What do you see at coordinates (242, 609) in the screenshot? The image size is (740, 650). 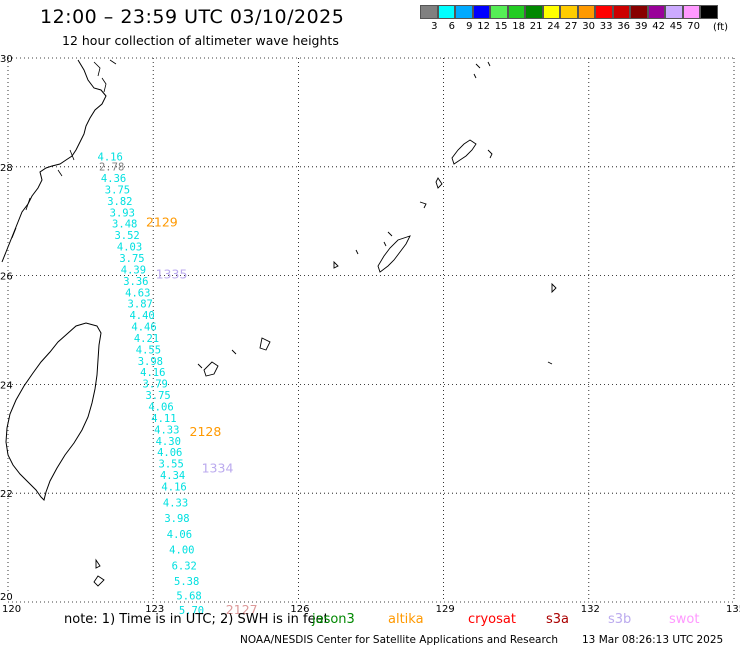 I see `pass-number-label: 2127` at bounding box center [242, 609].